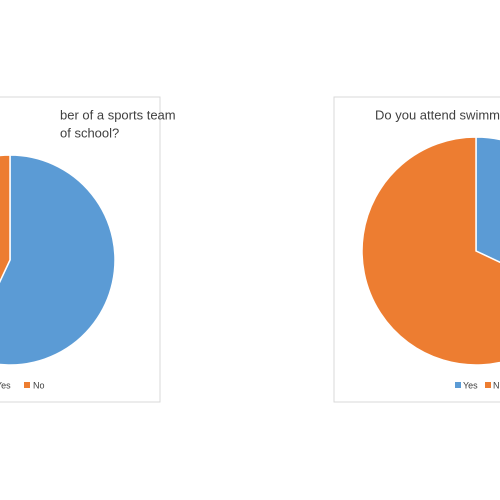  What do you see at coordinates (39, 385) in the screenshot?
I see `legend-label: No` at bounding box center [39, 385].